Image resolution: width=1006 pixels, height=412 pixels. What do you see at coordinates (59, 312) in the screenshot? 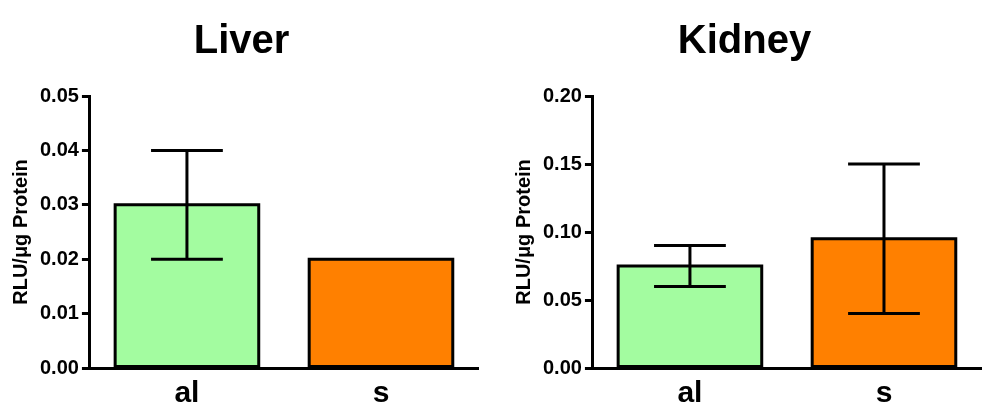
I see `y-tick-label: 0.01` at bounding box center [59, 312].